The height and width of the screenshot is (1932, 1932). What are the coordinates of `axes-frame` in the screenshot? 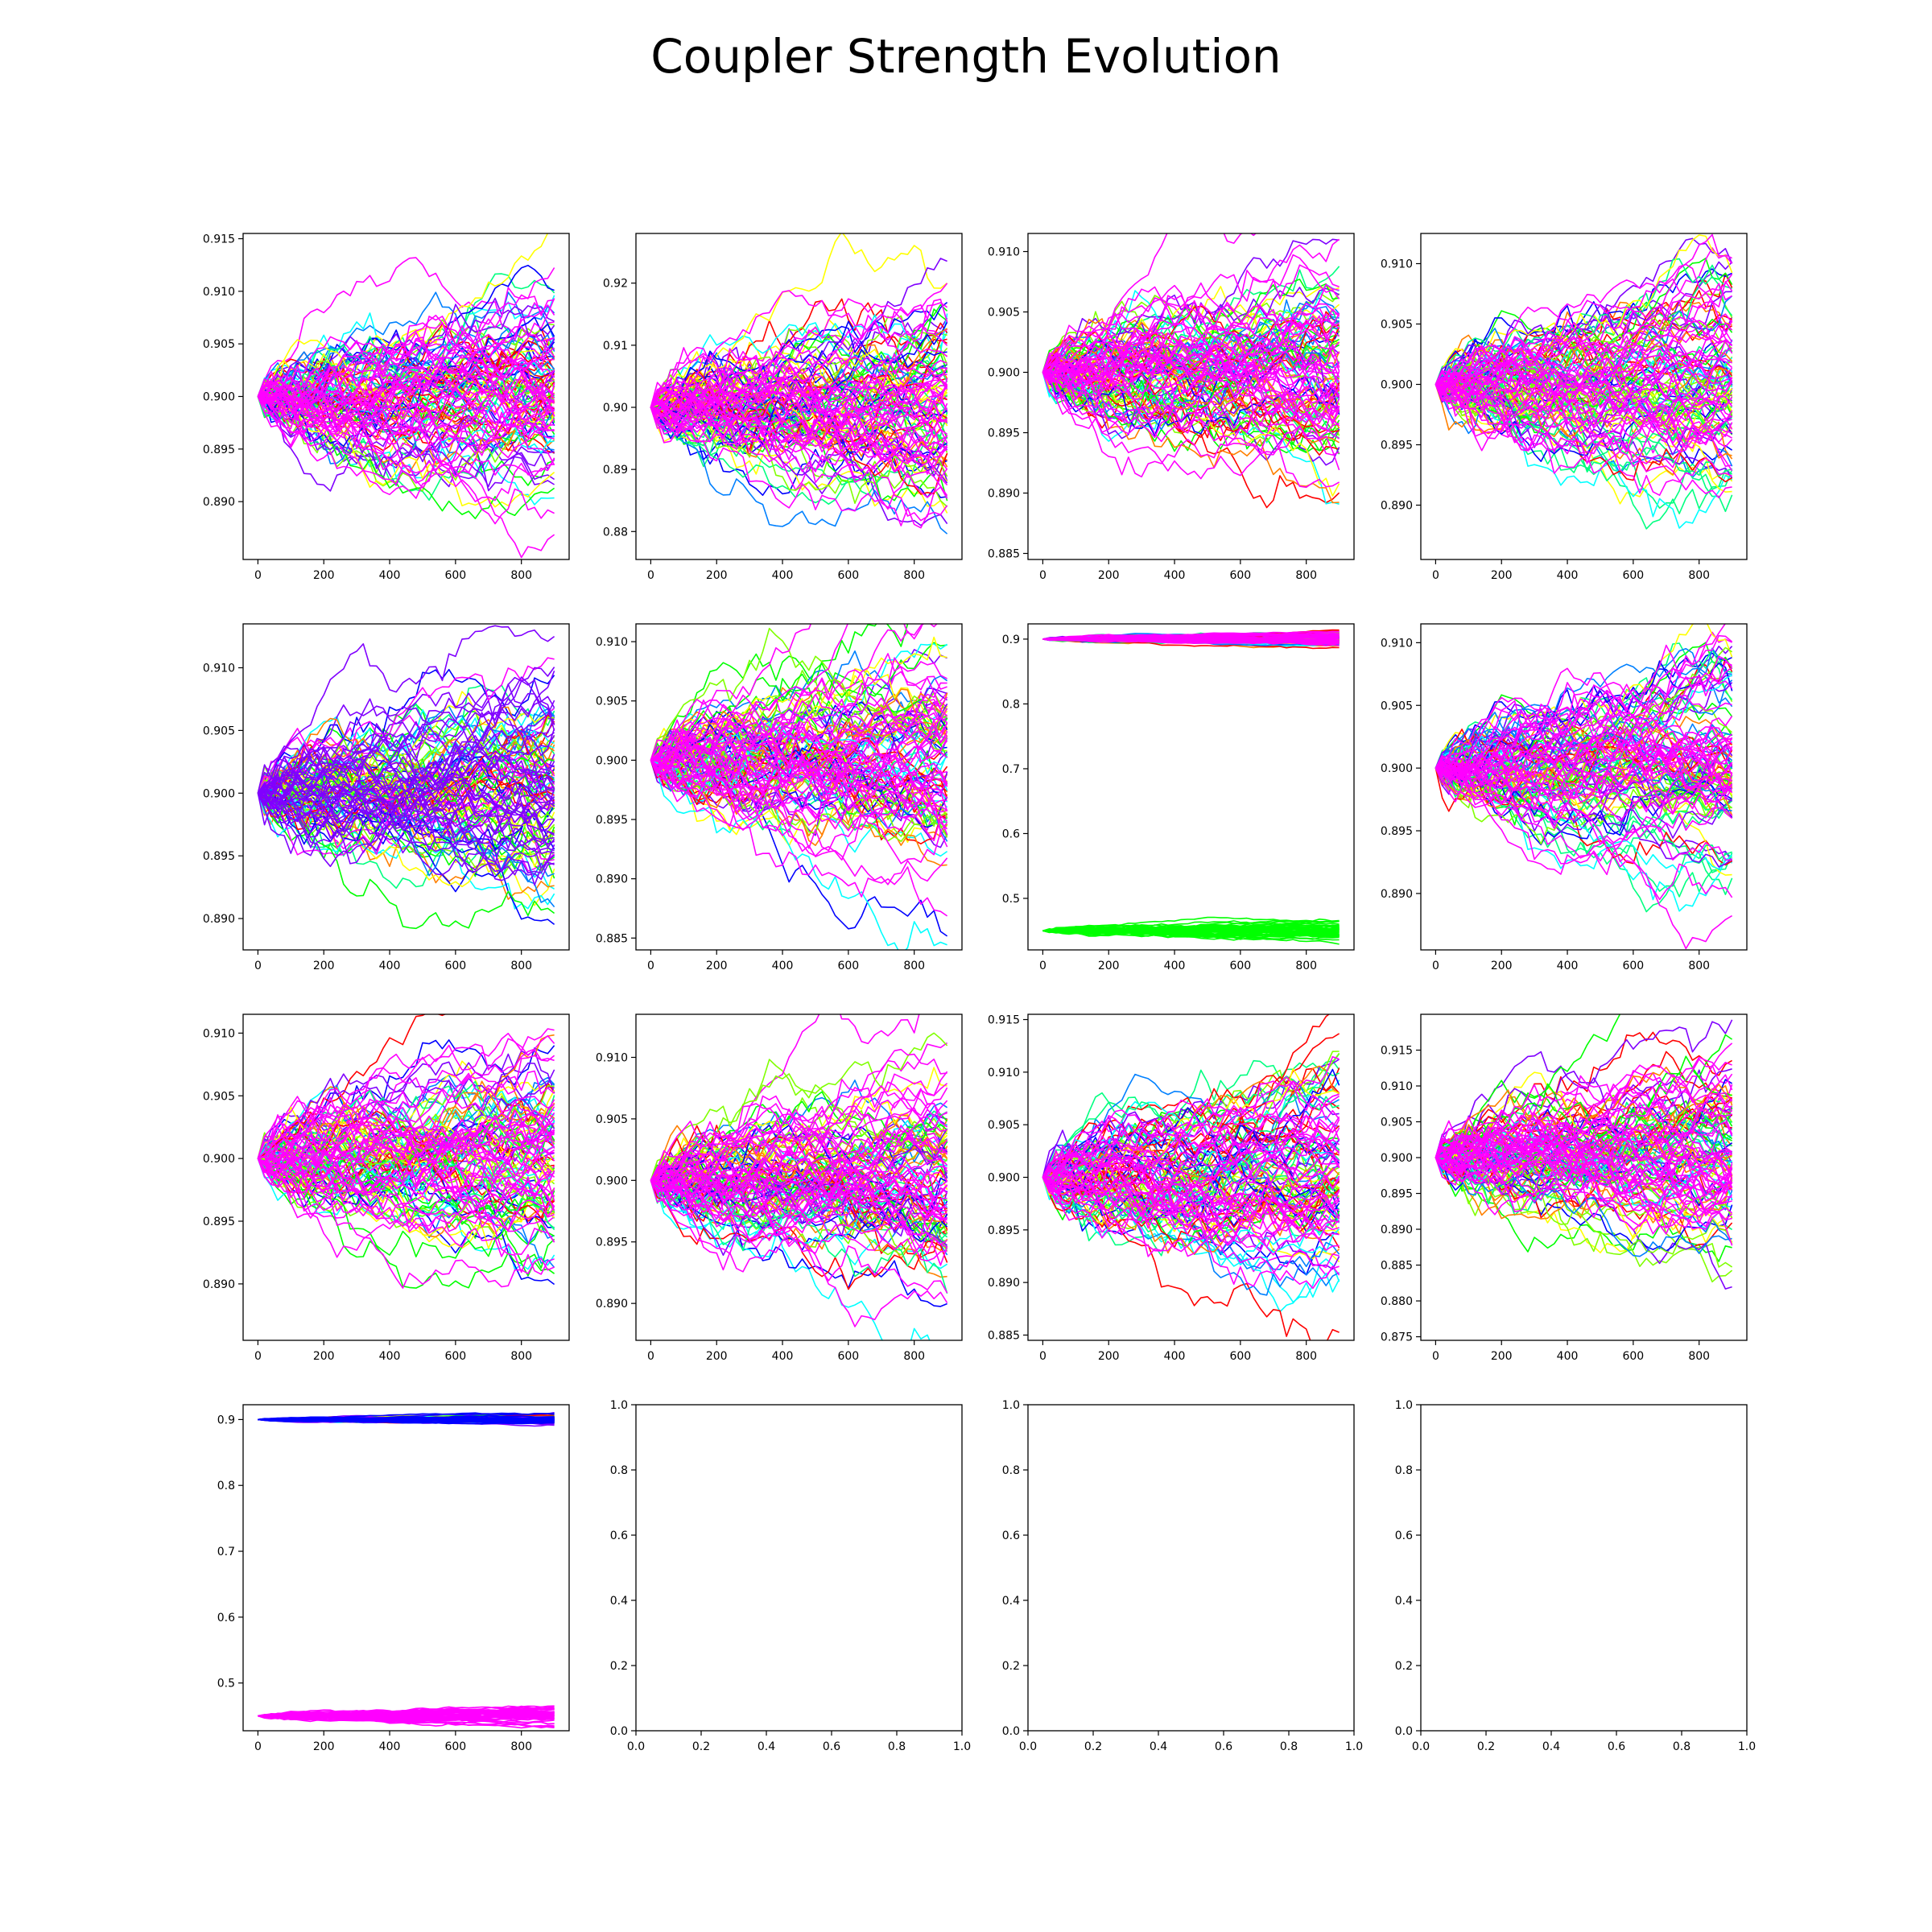 It's located at (1584, 787).